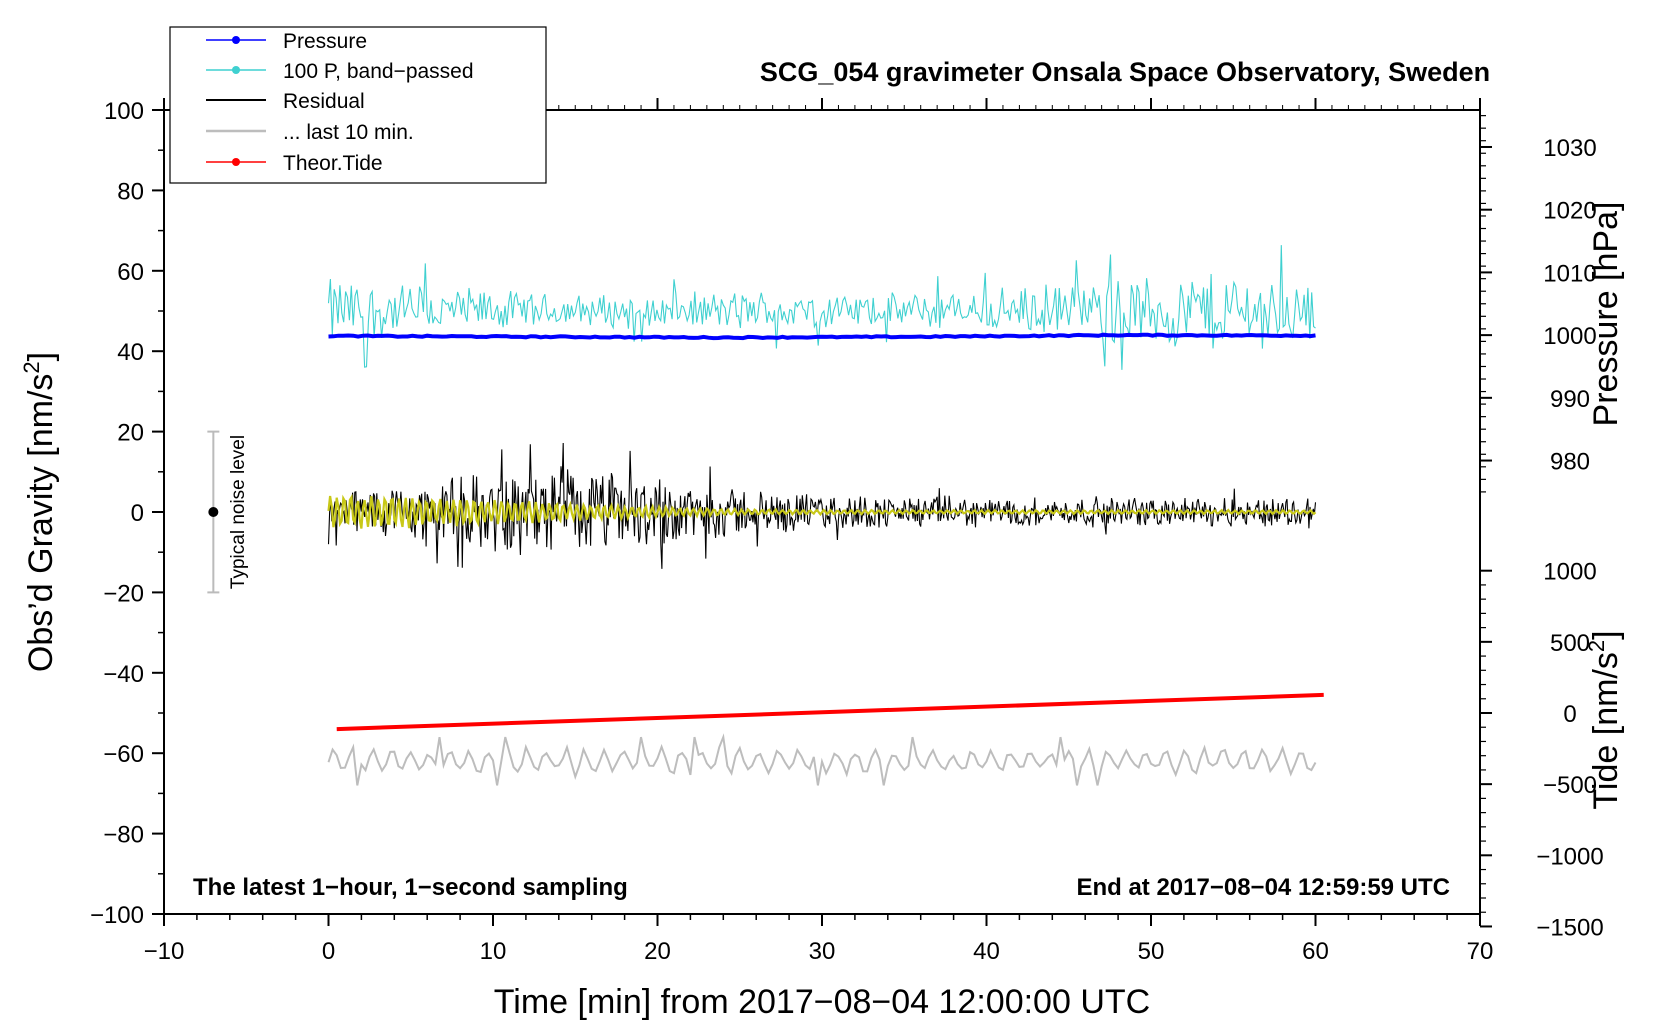 The image size is (1660, 1020). Describe the element at coordinates (1569, 273) in the screenshot. I see `pressure-tick-label: 1010` at that location.